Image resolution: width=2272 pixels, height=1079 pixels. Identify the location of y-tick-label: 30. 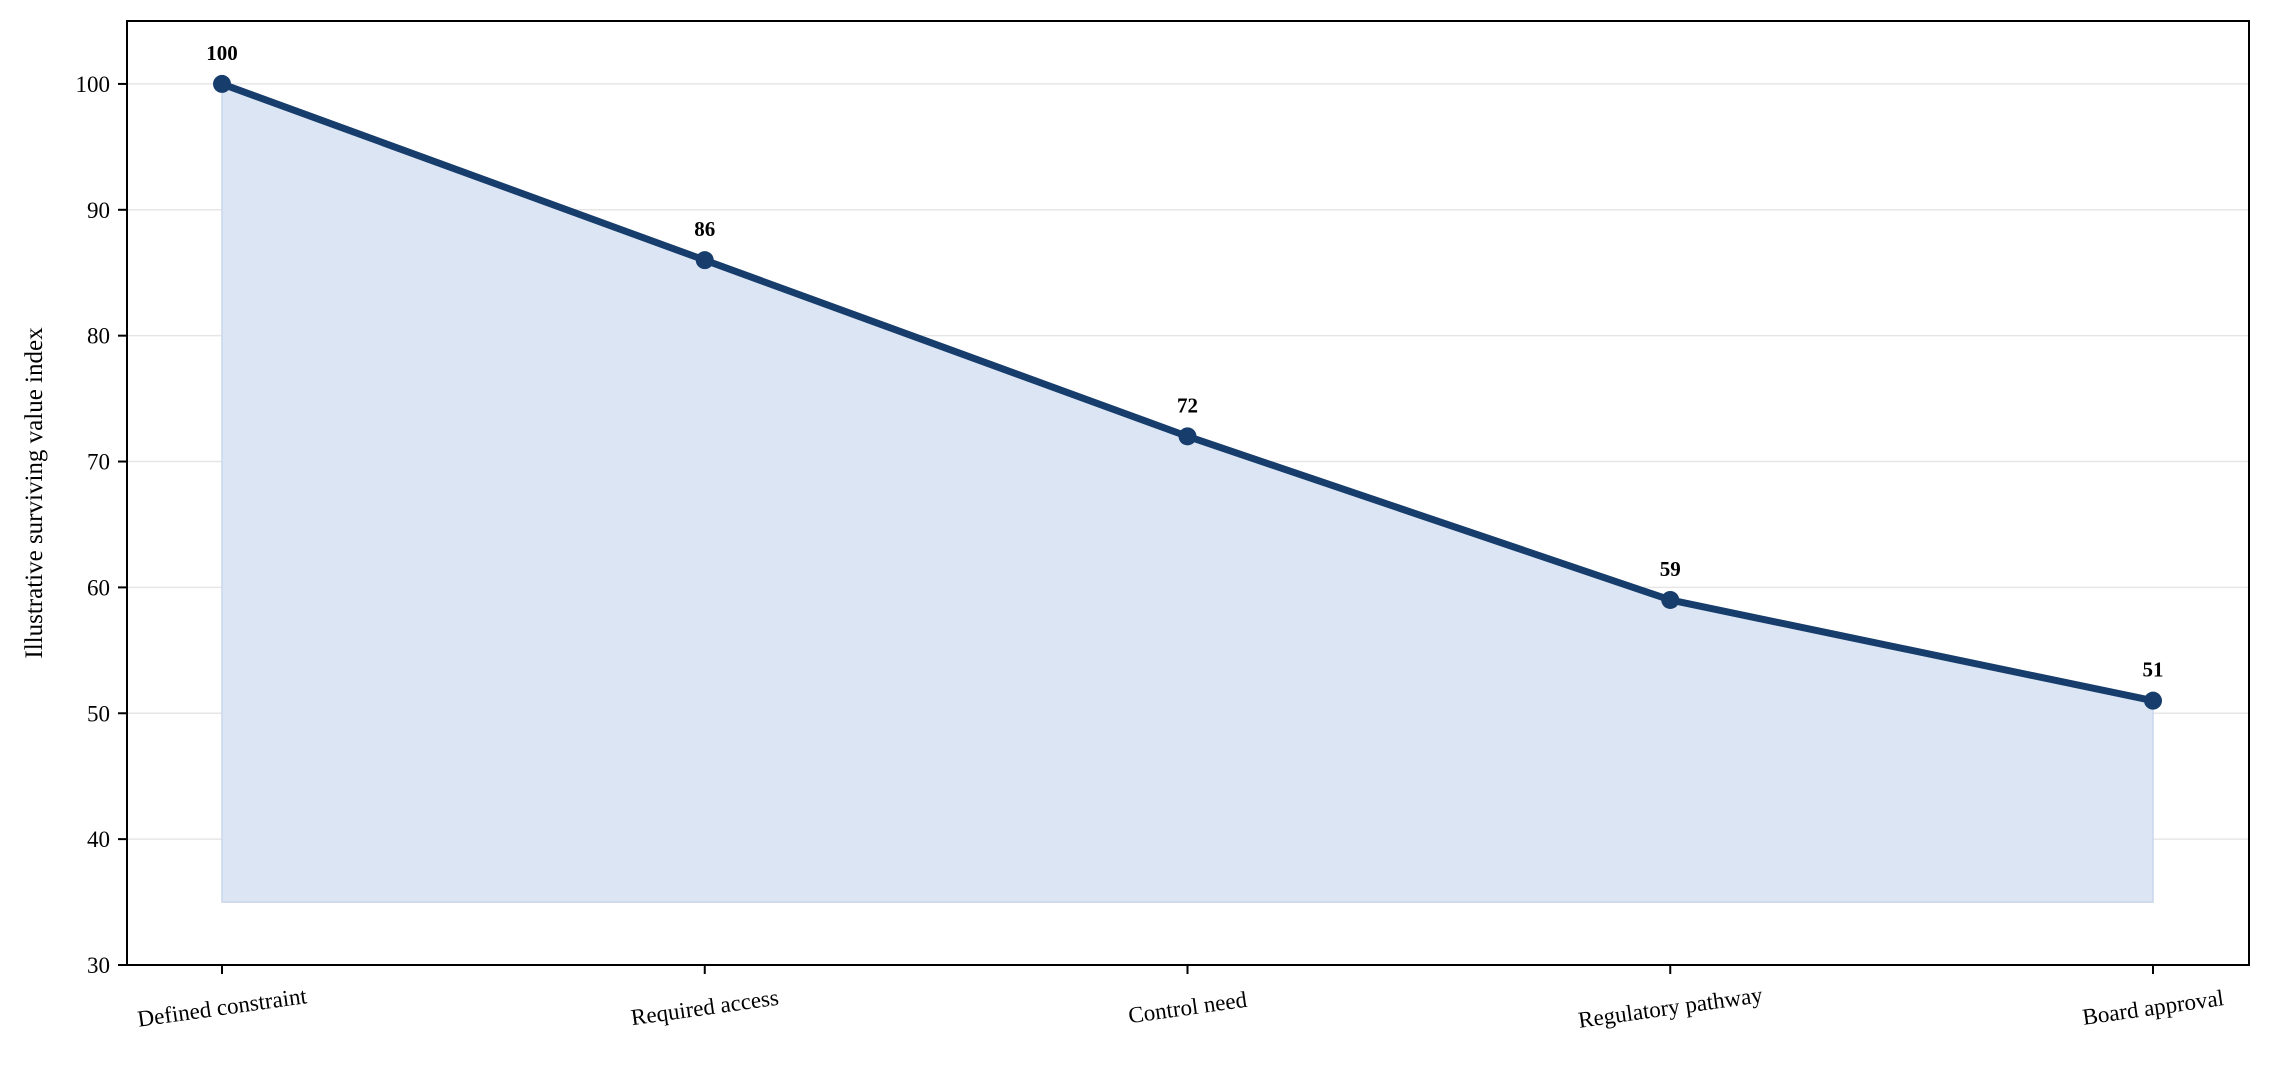
(98, 965).